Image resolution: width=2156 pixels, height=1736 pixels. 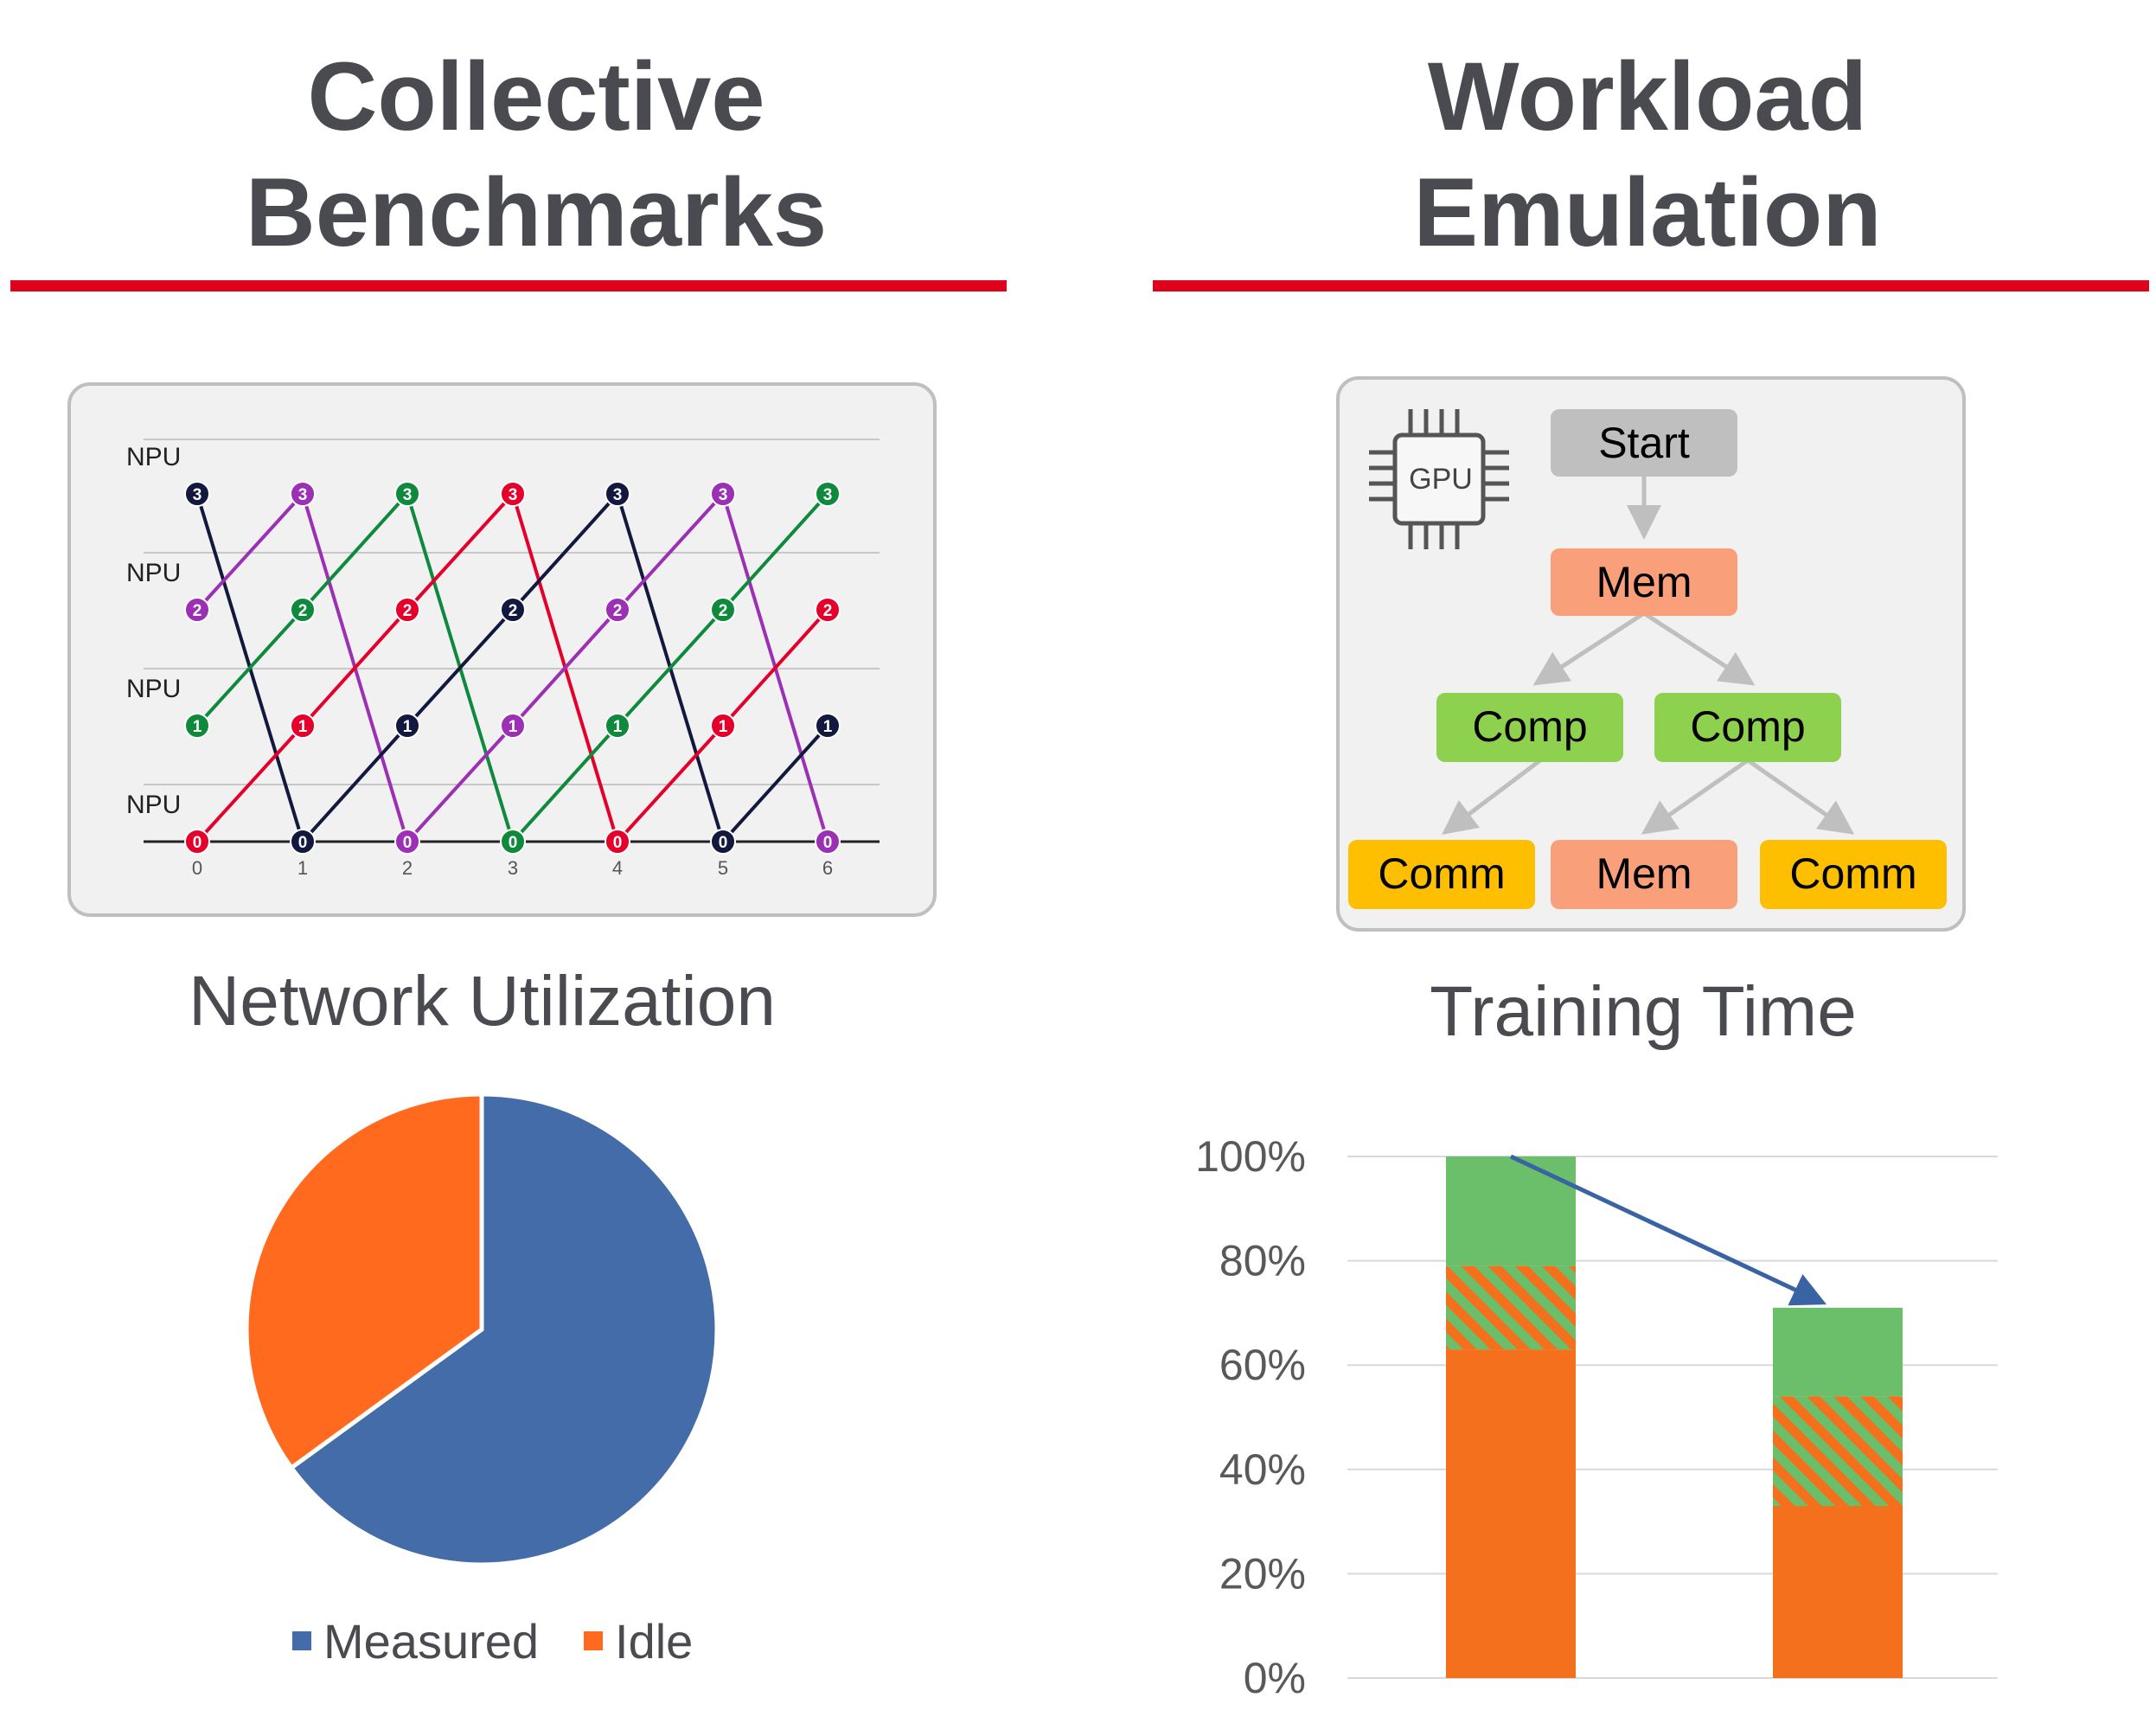 What do you see at coordinates (513, 868) in the screenshot?
I see `step-label: 3` at bounding box center [513, 868].